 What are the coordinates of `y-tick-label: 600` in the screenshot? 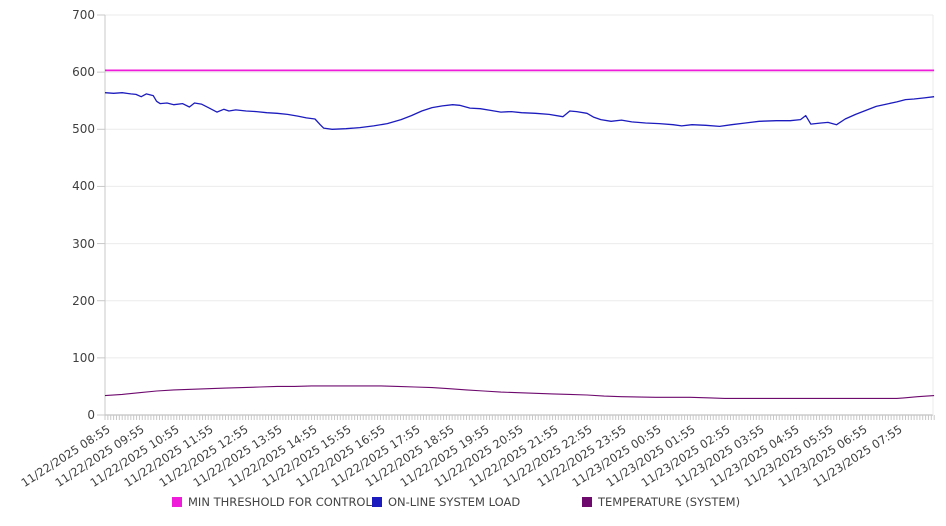 It's located at (83, 72).